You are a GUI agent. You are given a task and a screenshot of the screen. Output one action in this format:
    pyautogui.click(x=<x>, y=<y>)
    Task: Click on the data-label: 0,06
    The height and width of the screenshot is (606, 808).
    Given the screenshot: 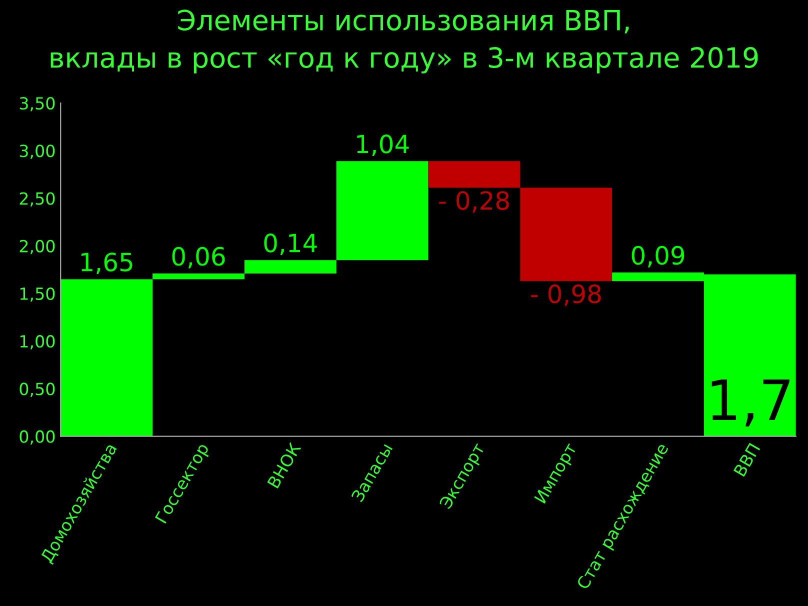 What is the action you would take?
    pyautogui.click(x=198, y=257)
    